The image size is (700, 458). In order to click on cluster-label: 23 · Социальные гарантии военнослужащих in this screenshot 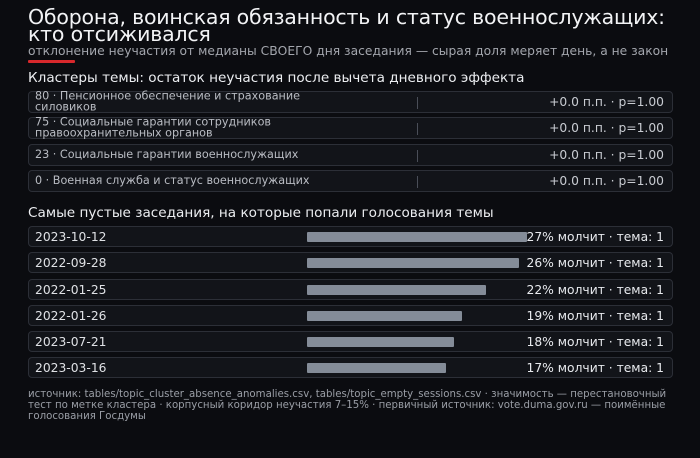, I will do `click(167, 154)`.